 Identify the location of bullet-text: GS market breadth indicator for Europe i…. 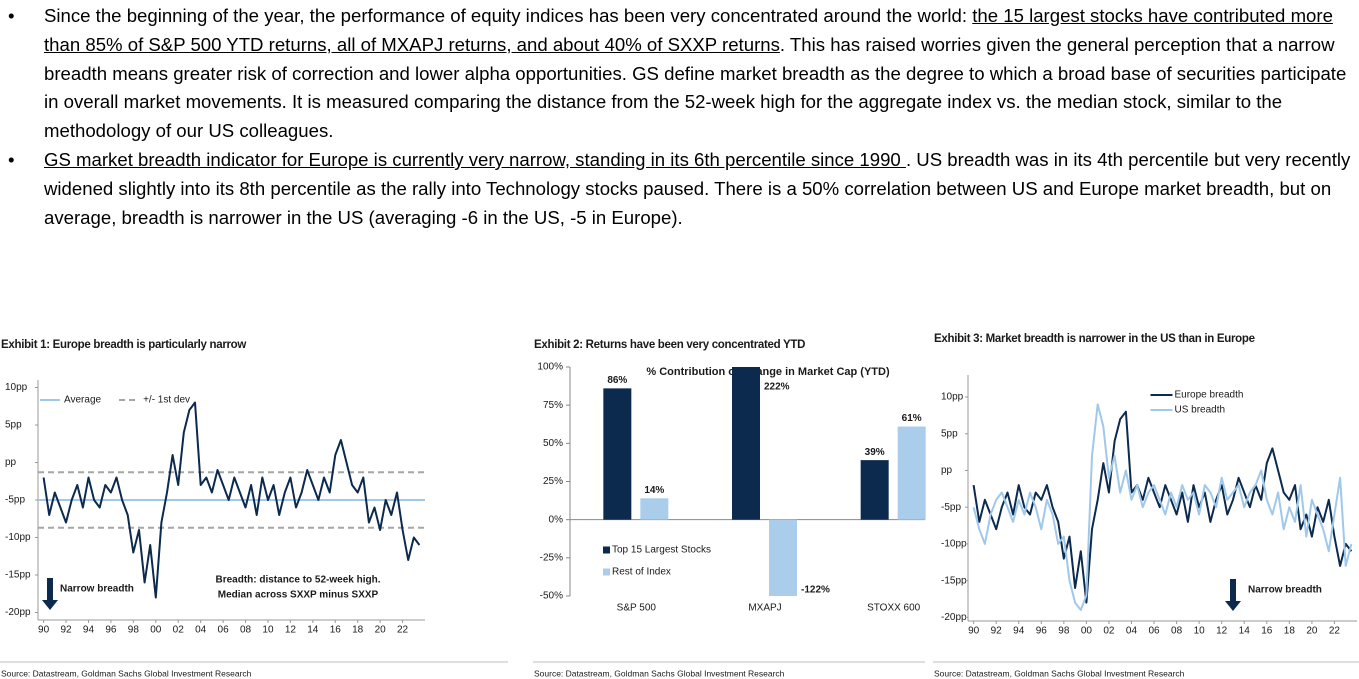
(475, 159).